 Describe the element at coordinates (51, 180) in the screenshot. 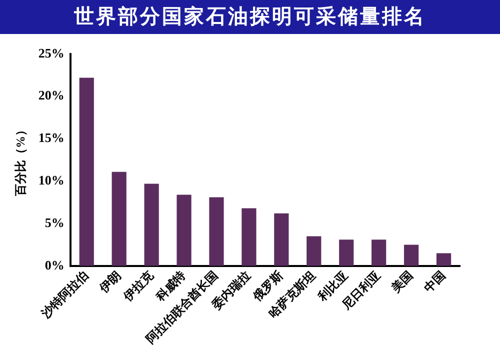

I see `y-tick-label: 10%` at that location.